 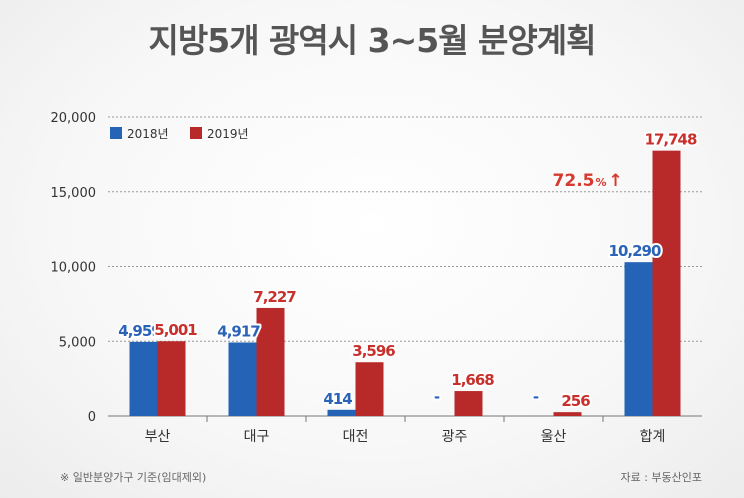 I want to click on legend-label: 2019년, so click(x=228, y=134).